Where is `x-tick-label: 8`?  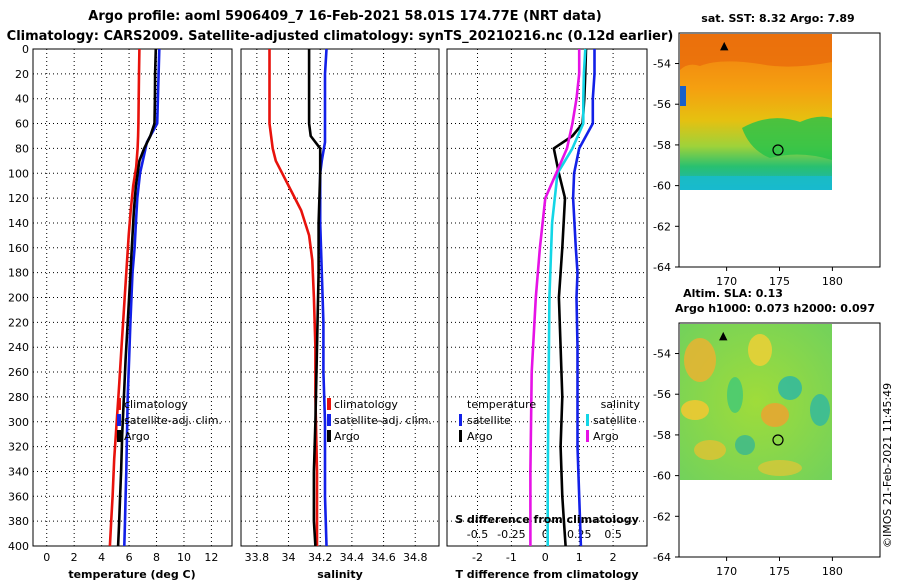 x-tick-label: 8 is located at coordinates (156, 557).